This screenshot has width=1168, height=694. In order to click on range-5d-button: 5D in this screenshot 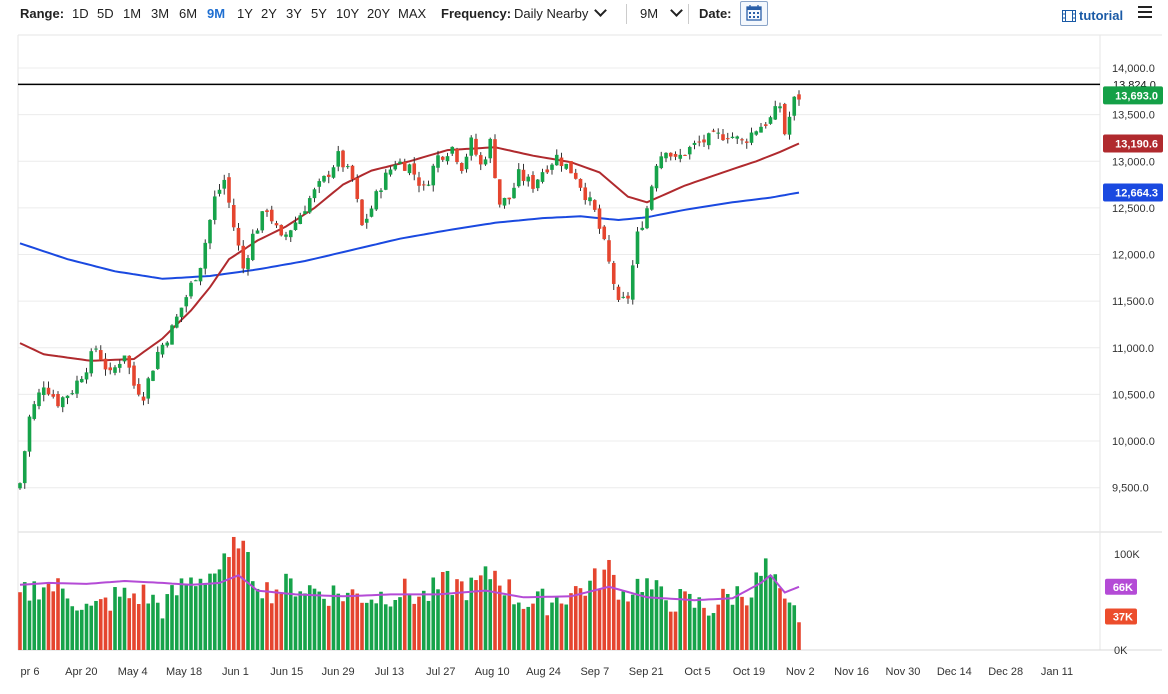, I will do `click(105, 13)`.